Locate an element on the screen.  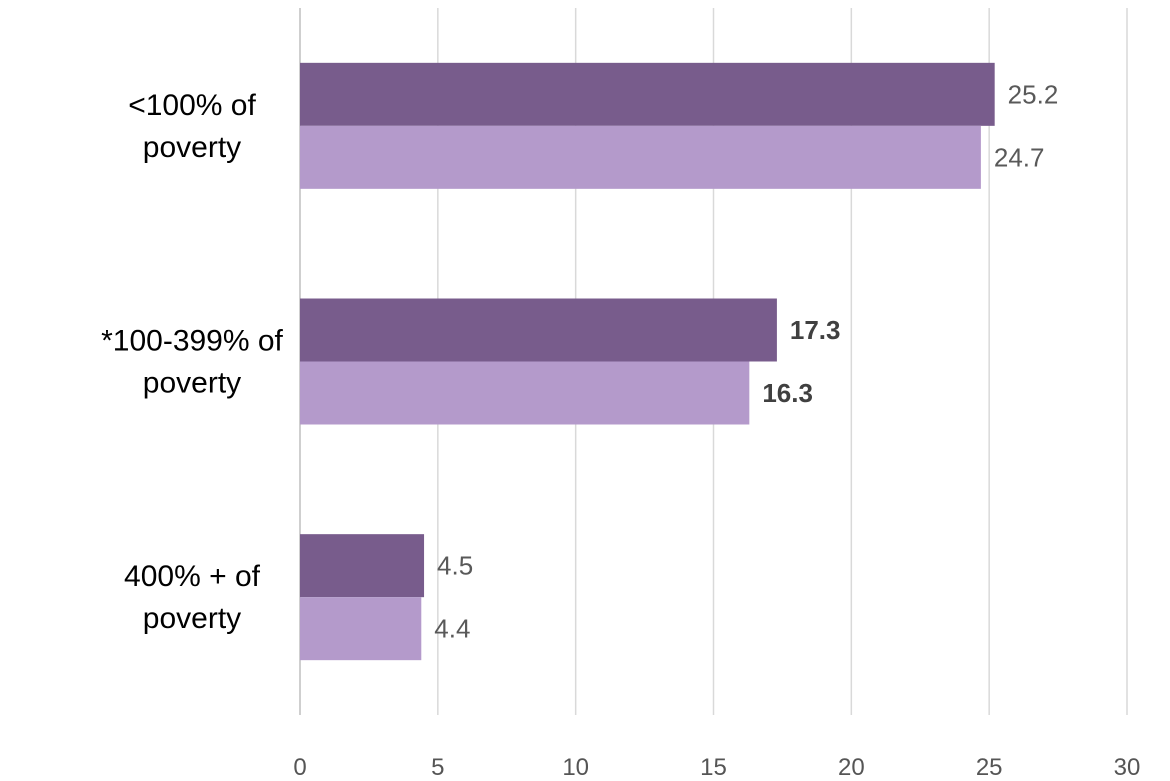
x-tick-label: 10 is located at coordinates (575, 767).